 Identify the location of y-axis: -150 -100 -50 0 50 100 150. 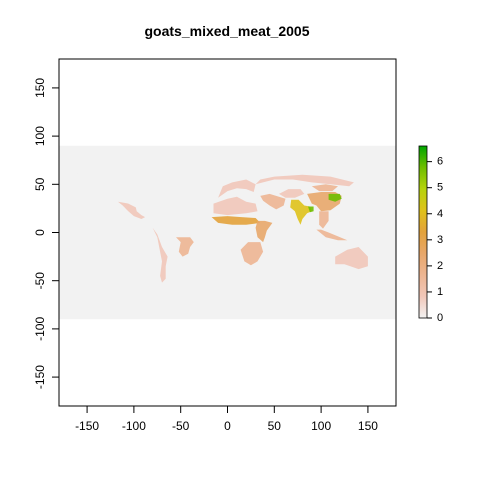
(46, 233).